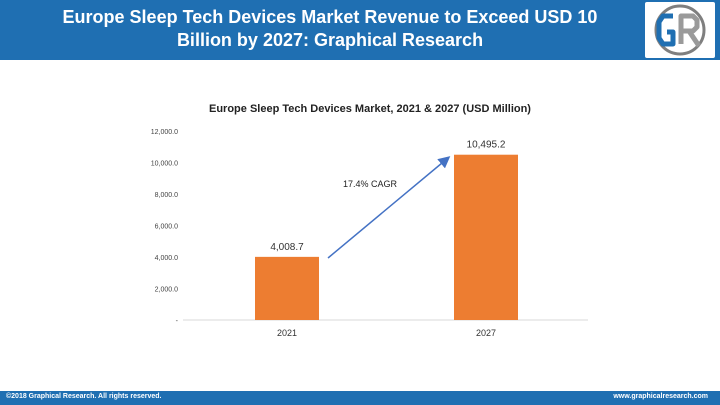 The height and width of the screenshot is (405, 720). Describe the element at coordinates (166, 227) in the screenshot. I see `y-tick-label: 6,000.0` at that location.